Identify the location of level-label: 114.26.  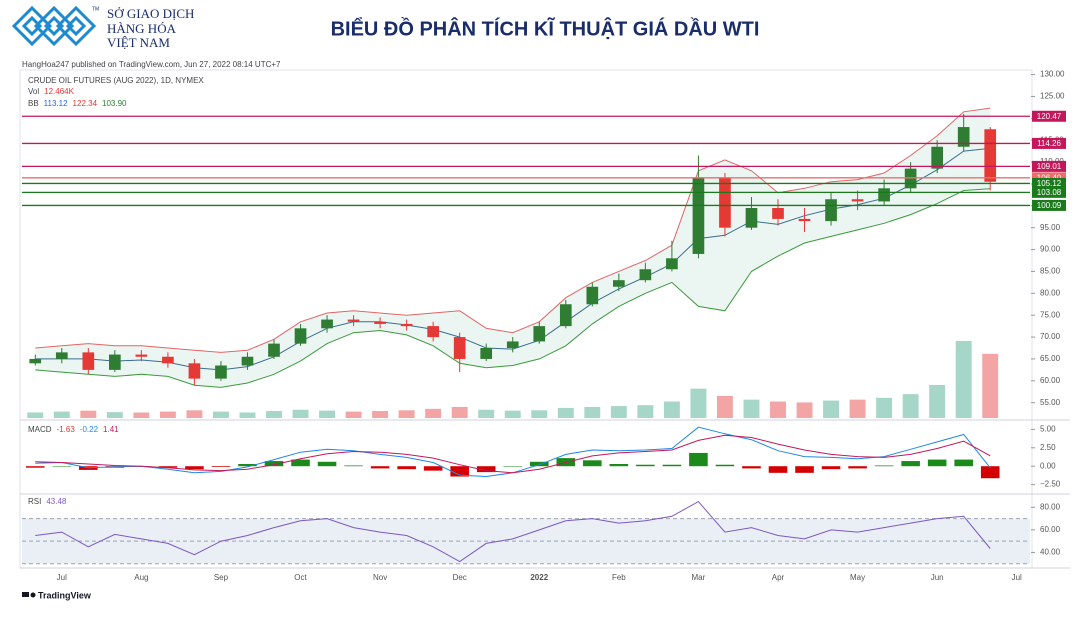
(1049, 143).